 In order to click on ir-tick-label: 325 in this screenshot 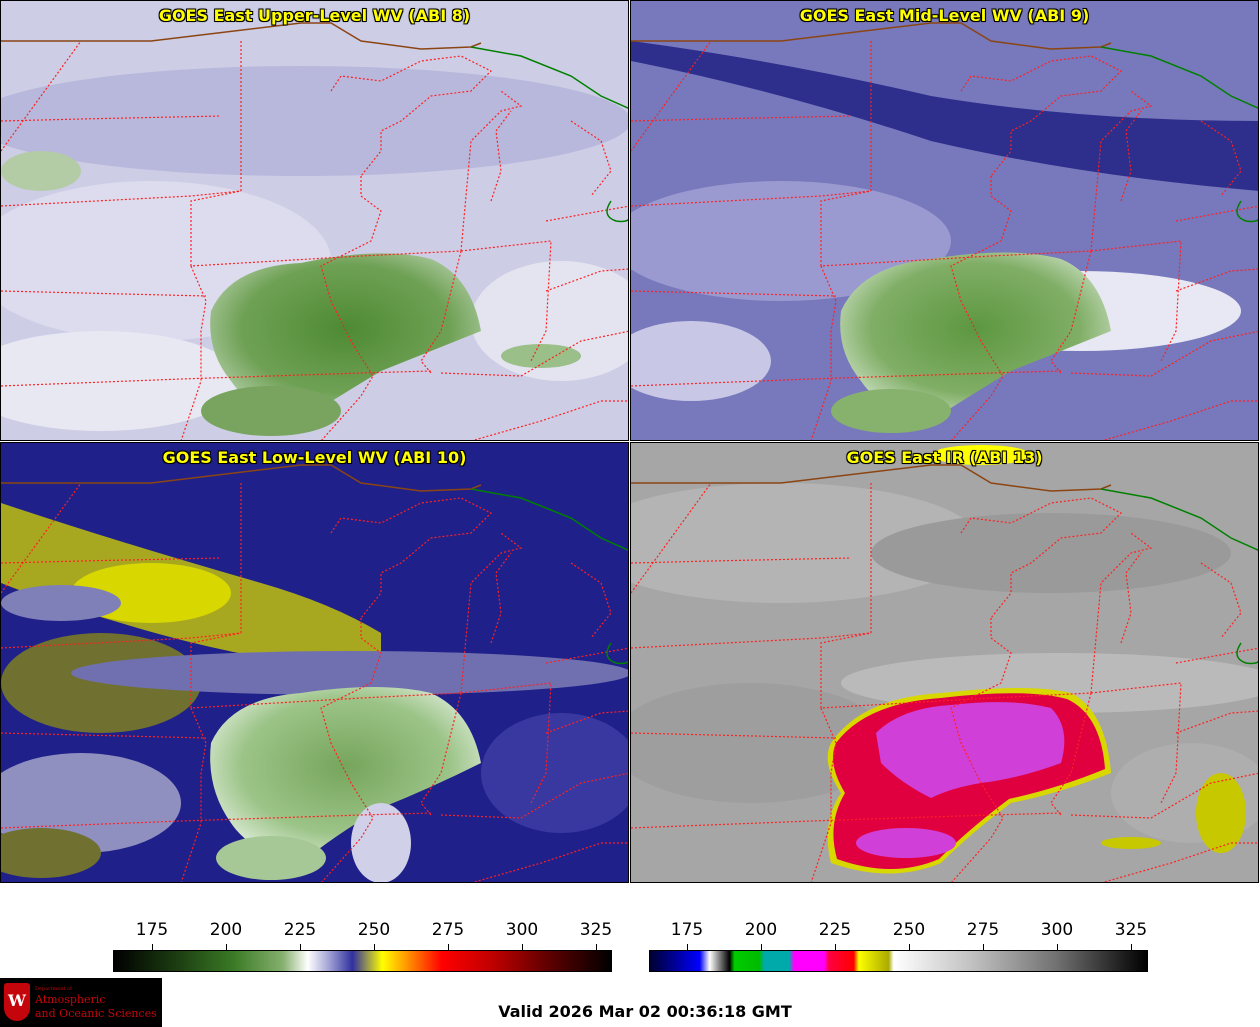, I will do `click(1131, 930)`.